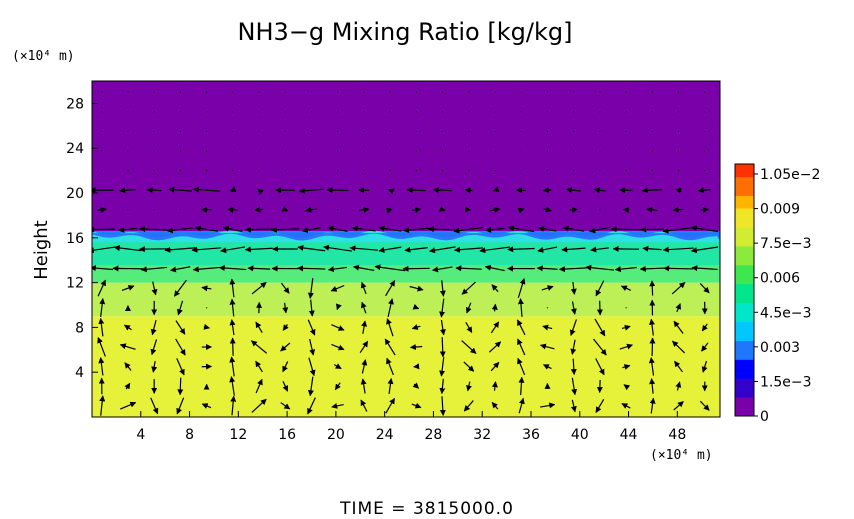  What do you see at coordinates (411, 427) in the screenshot?
I see `x-axis: 4 8 12 16 20 24 28 32 36 40 44 48` at bounding box center [411, 427].